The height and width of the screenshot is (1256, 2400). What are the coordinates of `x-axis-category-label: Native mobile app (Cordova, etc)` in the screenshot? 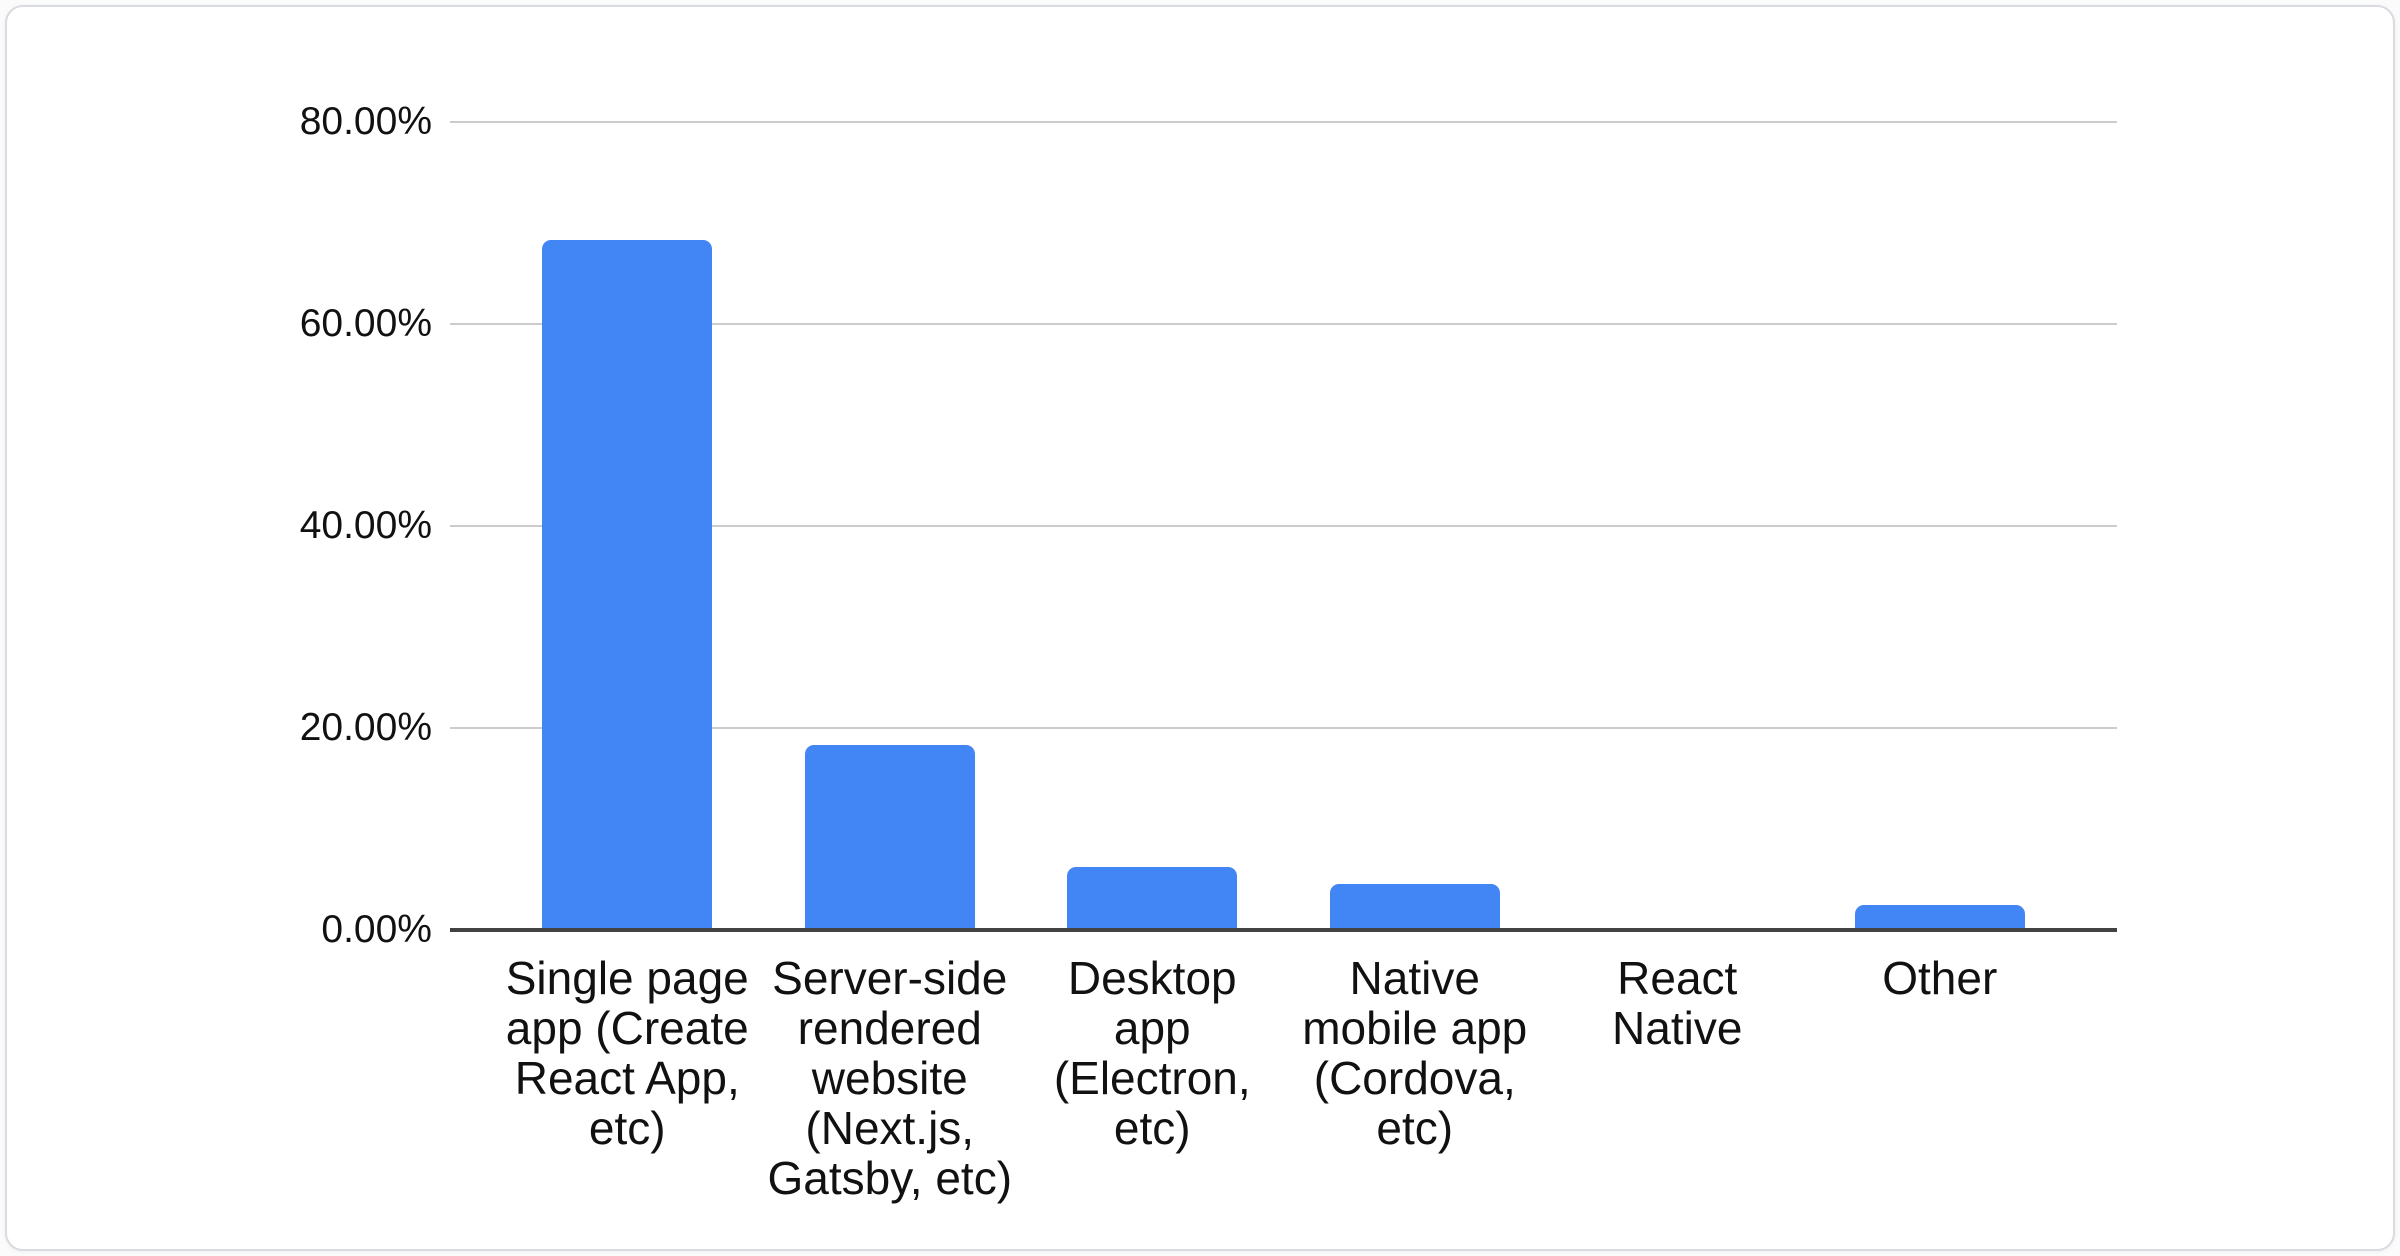 It's located at (1415, 1053).